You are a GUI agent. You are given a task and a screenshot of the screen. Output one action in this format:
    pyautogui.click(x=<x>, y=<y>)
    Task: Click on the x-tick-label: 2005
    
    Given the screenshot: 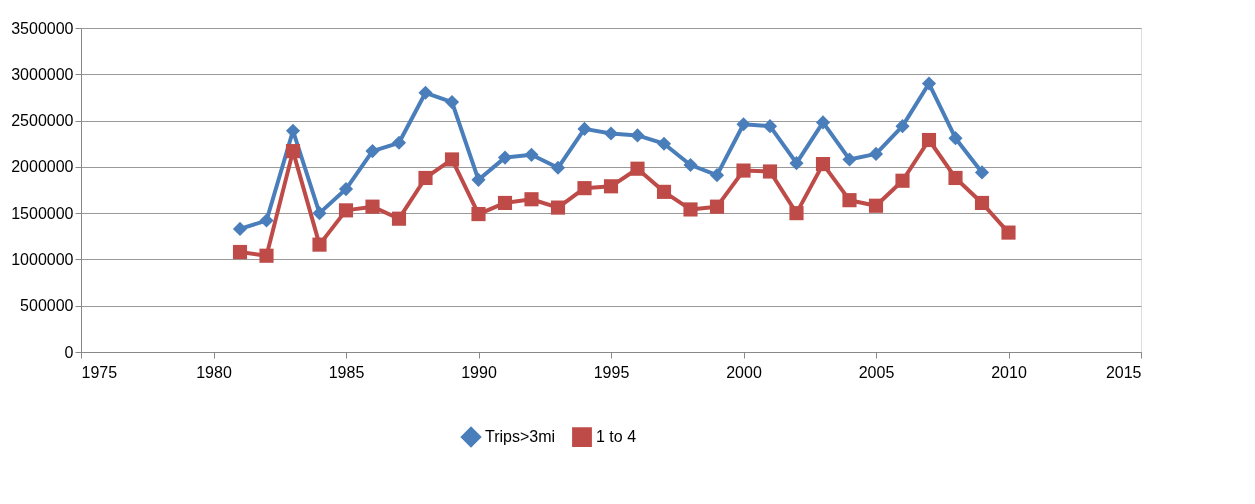 What is the action you would take?
    pyautogui.click(x=876, y=372)
    